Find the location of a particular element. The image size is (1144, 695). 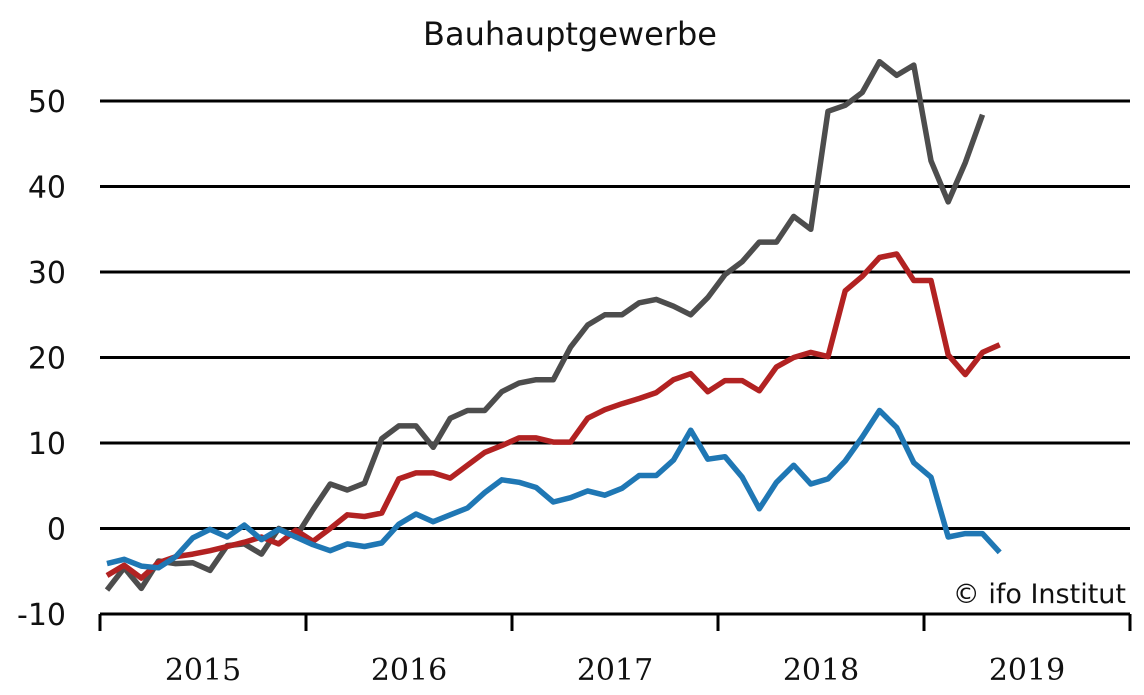

y-tick-label: 40 is located at coordinates (47, 188).